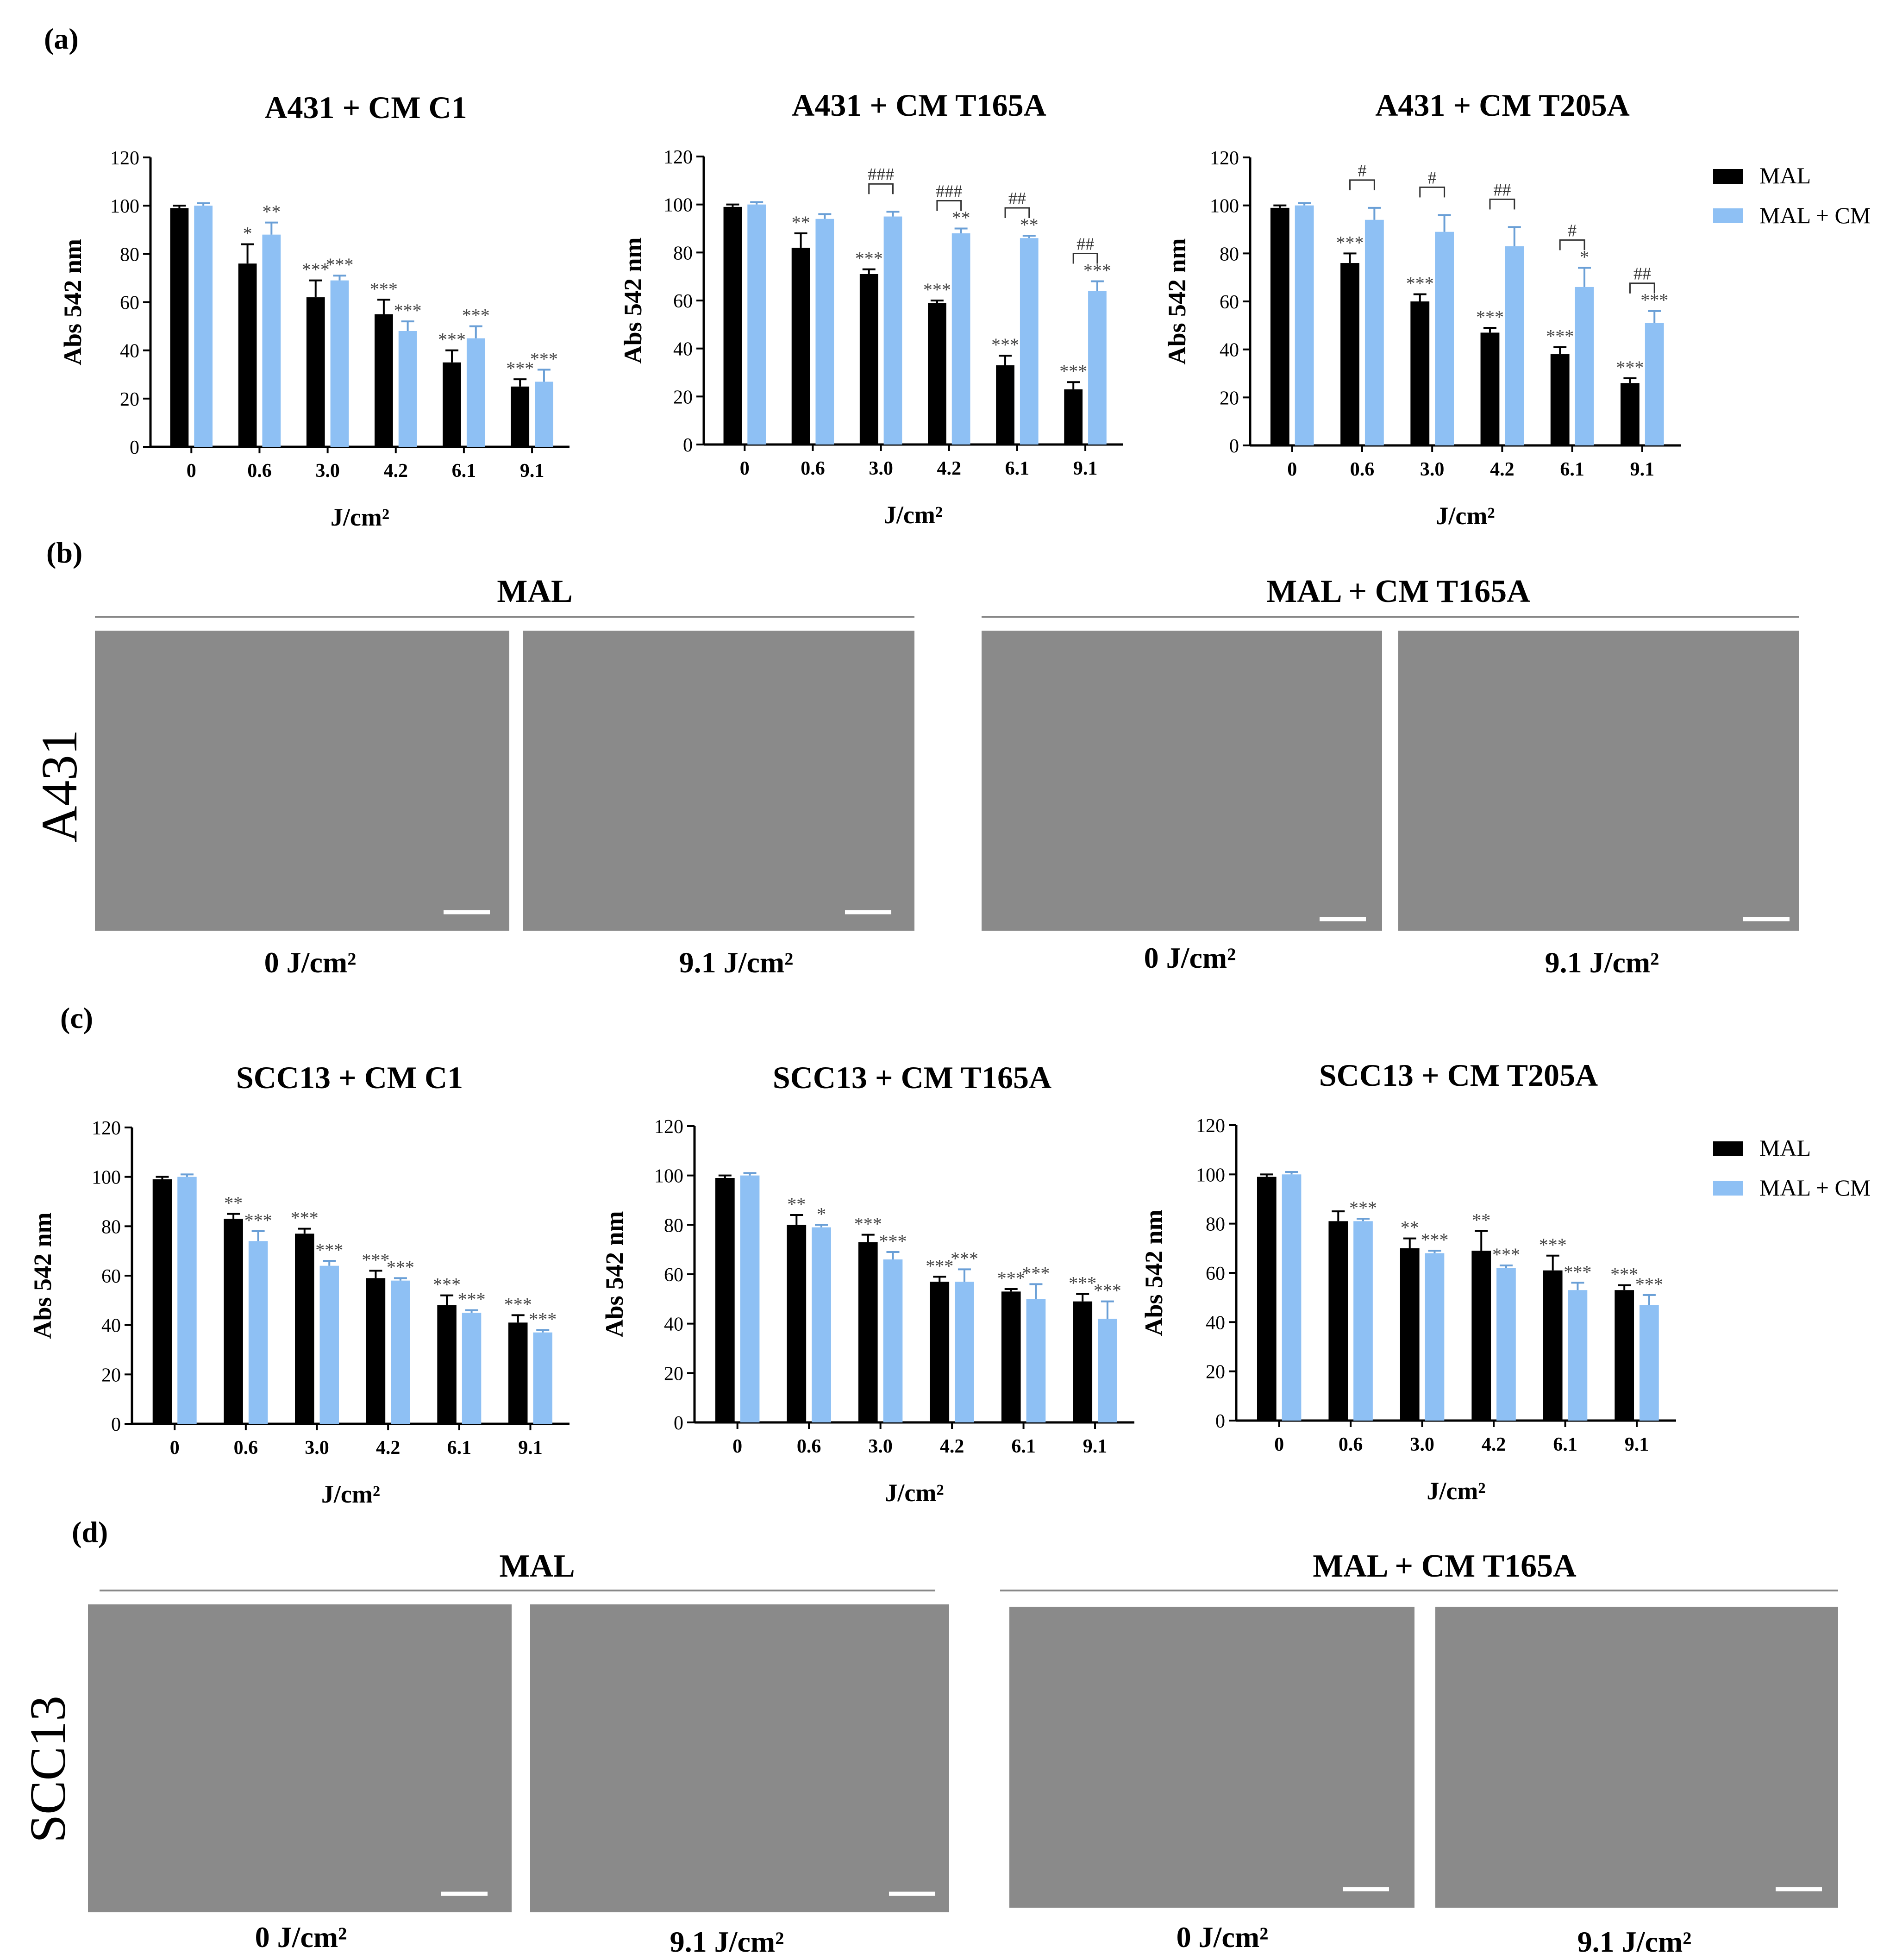  Describe the element at coordinates (1190, 957) in the screenshot. I see `micro-b-caption-3: 0 J/cm²` at that location.